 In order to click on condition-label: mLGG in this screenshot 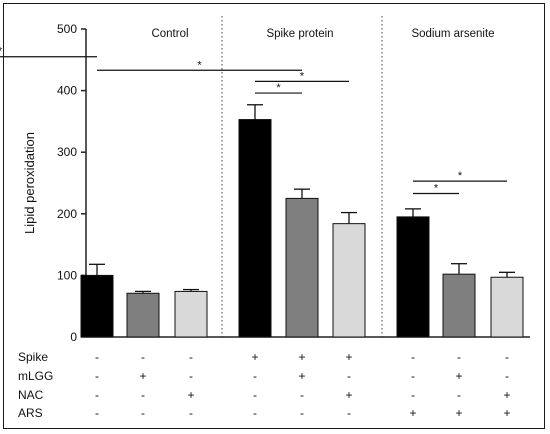, I will do `click(35, 376)`.